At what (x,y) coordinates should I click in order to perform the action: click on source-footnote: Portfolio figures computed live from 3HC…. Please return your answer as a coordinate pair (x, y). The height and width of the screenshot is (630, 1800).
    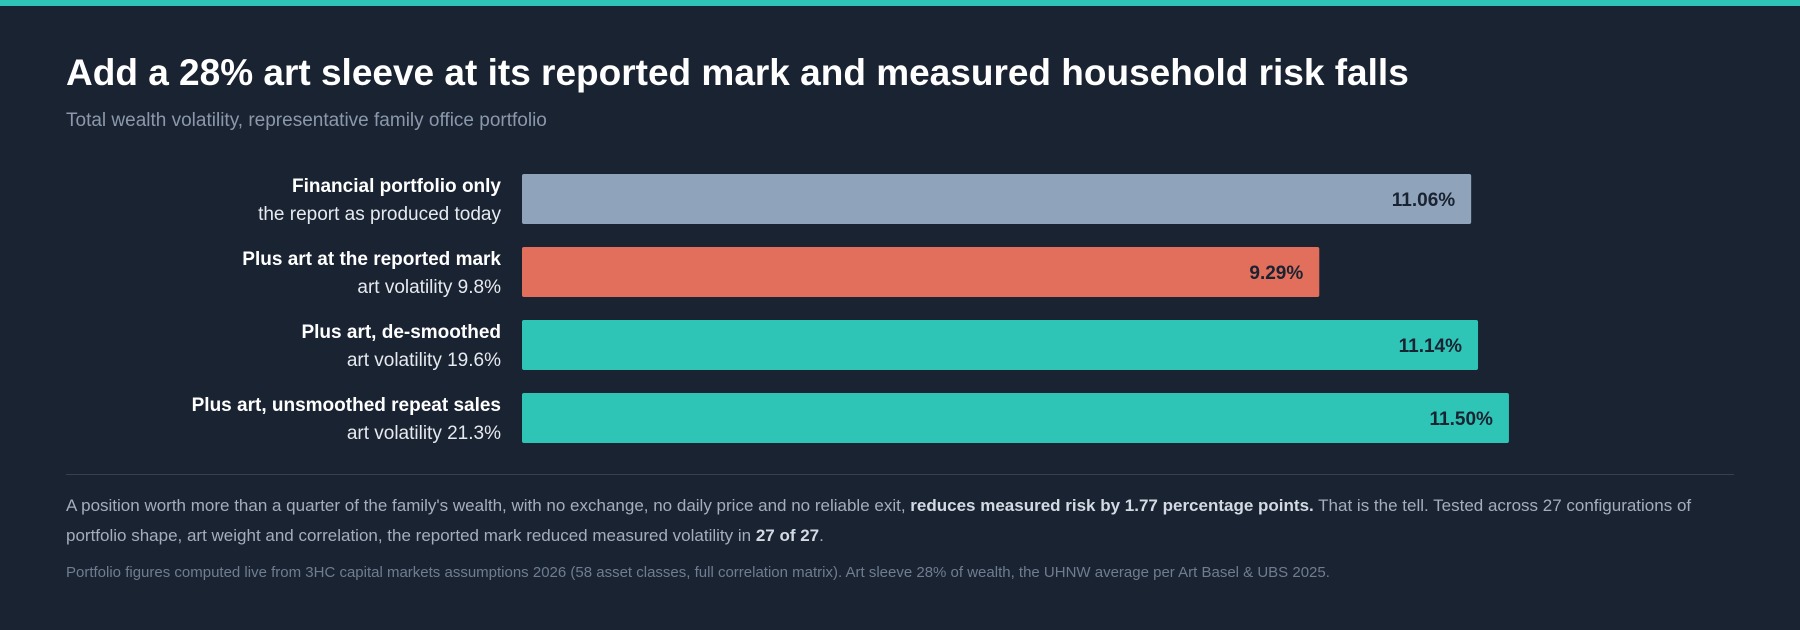
    Looking at the image, I should click on (698, 572).